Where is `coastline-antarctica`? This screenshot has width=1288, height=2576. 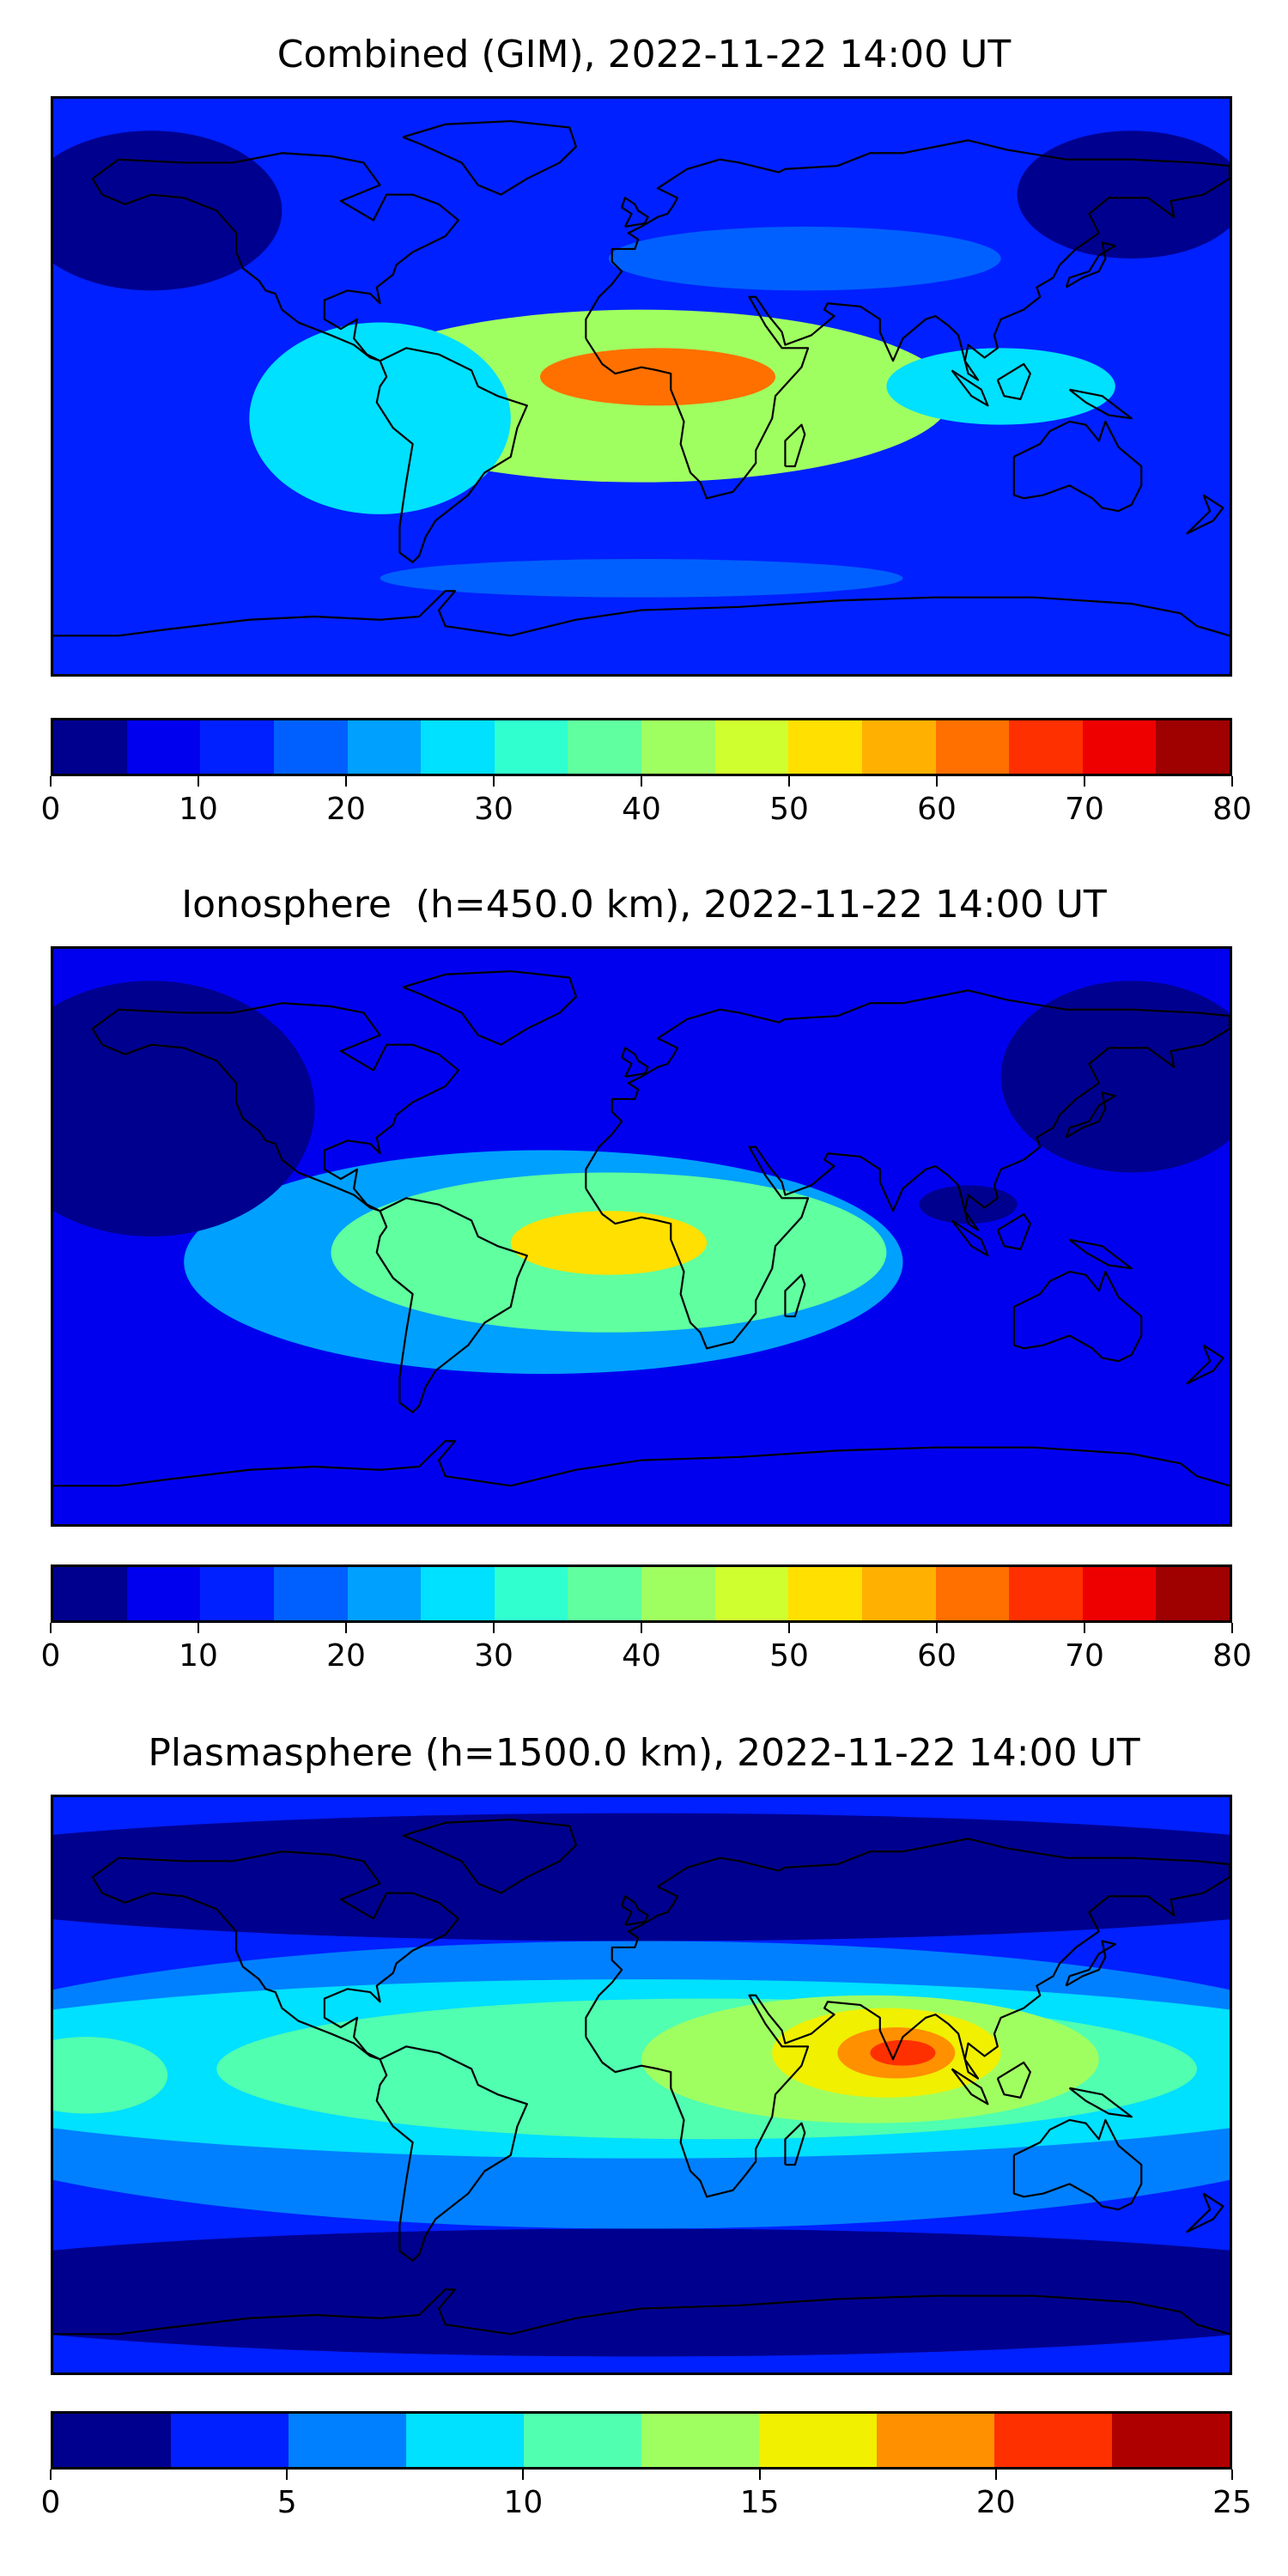 coastline-antarctica is located at coordinates (641, 2311).